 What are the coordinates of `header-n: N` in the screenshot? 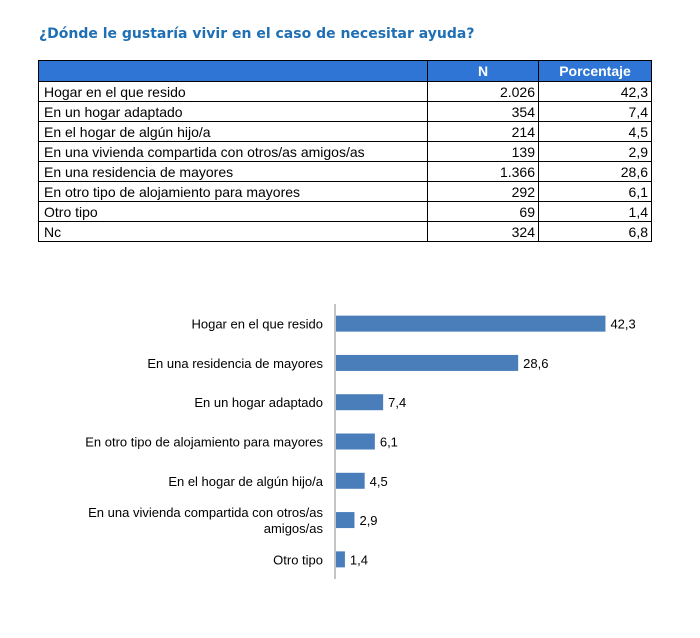 It's located at (483, 71).